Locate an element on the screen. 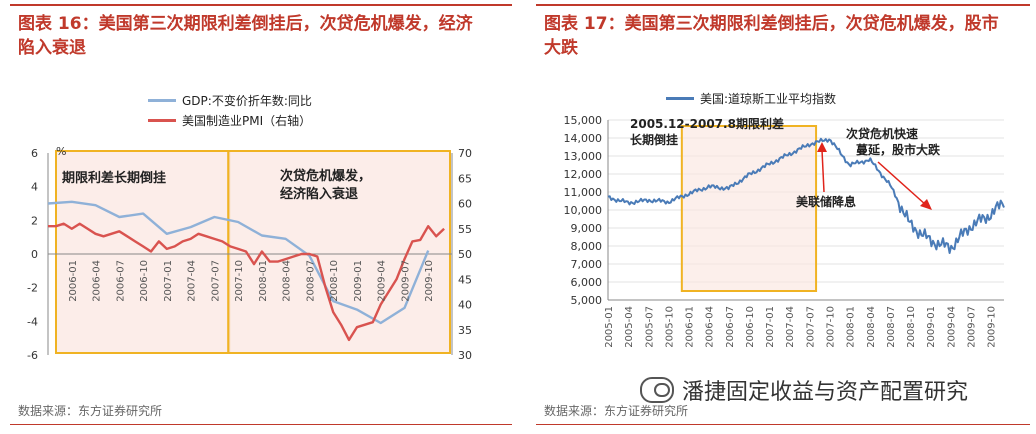 The height and width of the screenshot is (434, 1036). y-unit-label: % is located at coordinates (61, 151).